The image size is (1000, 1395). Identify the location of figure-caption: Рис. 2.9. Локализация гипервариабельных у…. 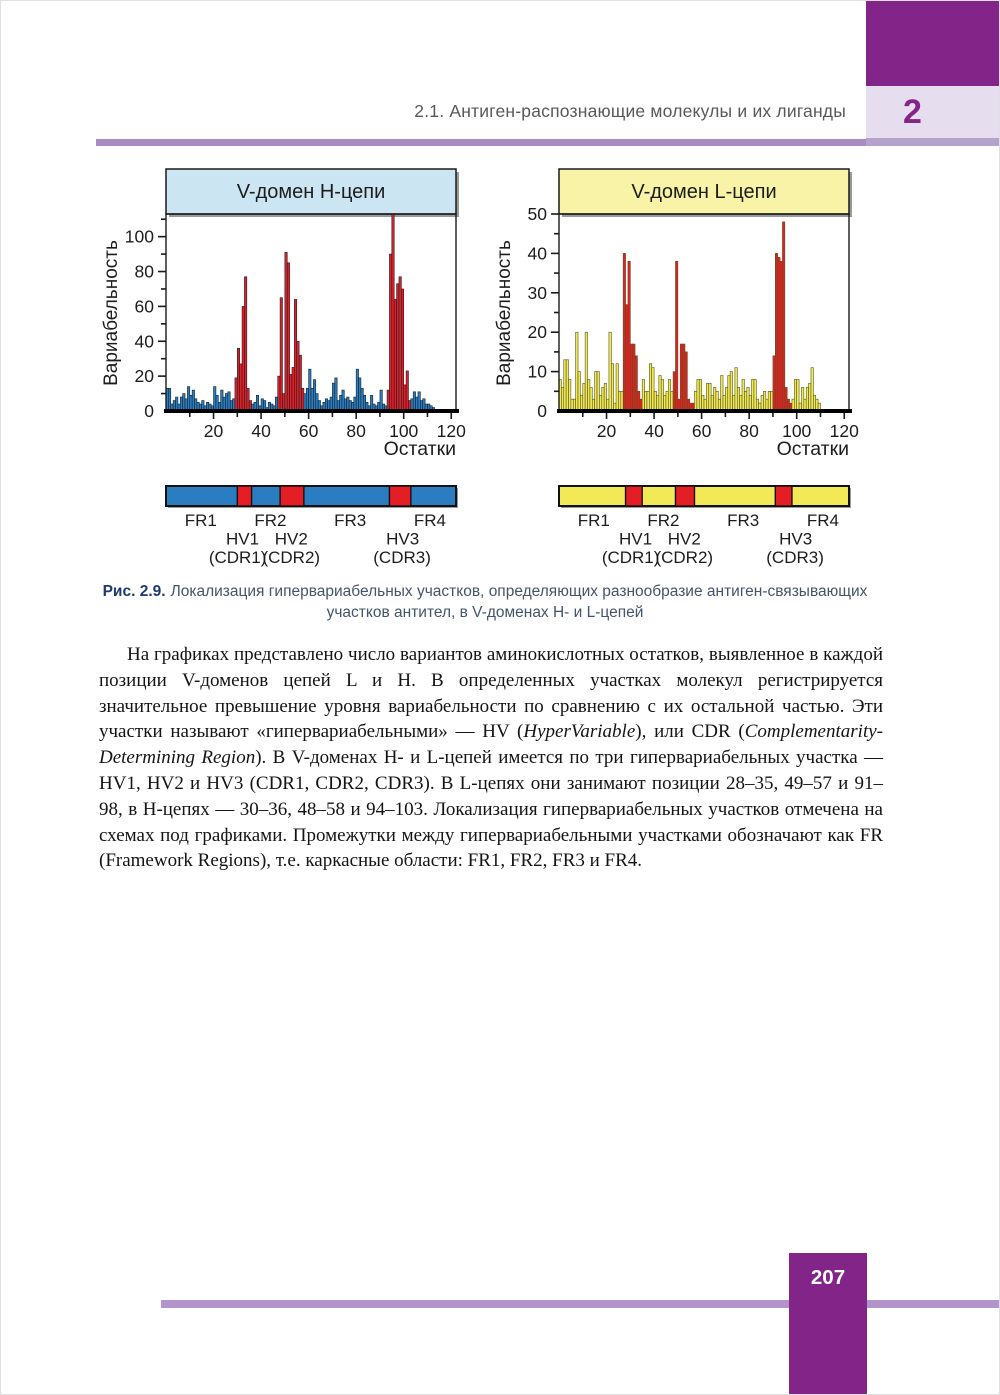
(485, 602).